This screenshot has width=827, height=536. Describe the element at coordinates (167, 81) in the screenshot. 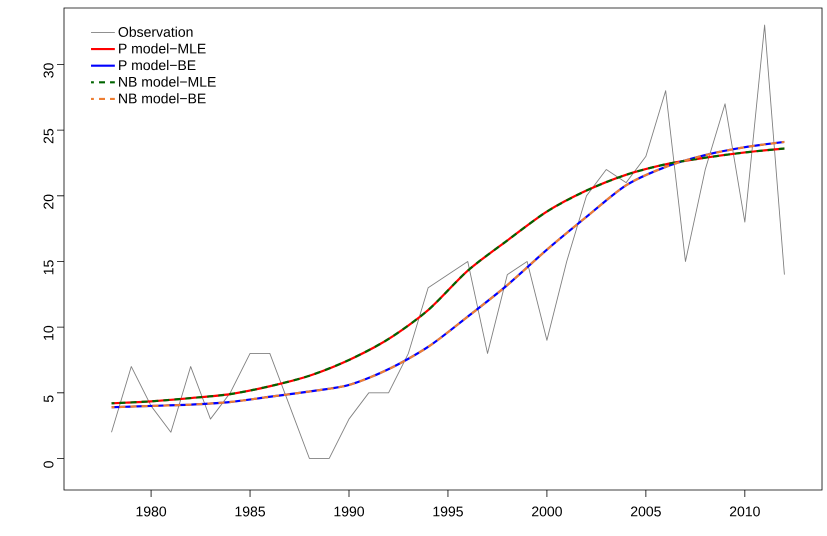

I see `legend-label: NB model−MLE` at that location.